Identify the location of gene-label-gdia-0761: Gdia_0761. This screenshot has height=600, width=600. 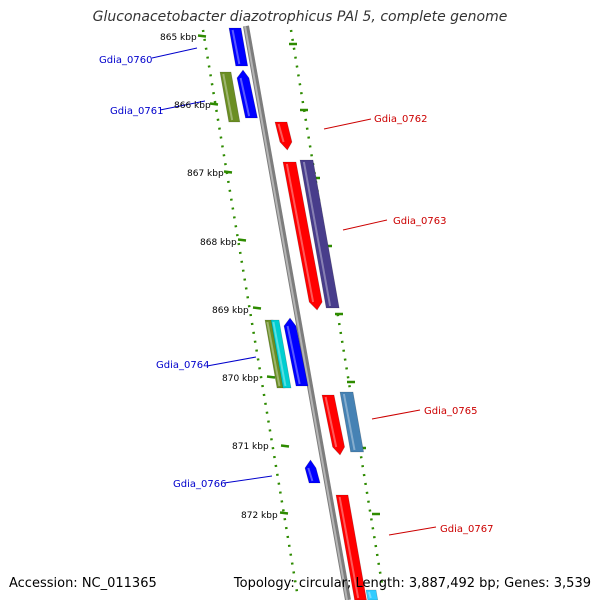
(136, 111).